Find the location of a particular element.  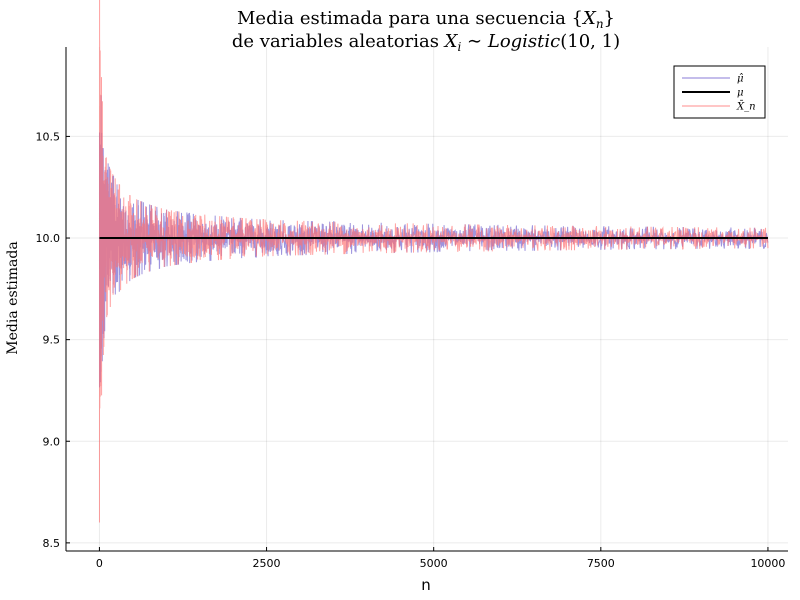

x-axis-label: n is located at coordinates (426, 585).